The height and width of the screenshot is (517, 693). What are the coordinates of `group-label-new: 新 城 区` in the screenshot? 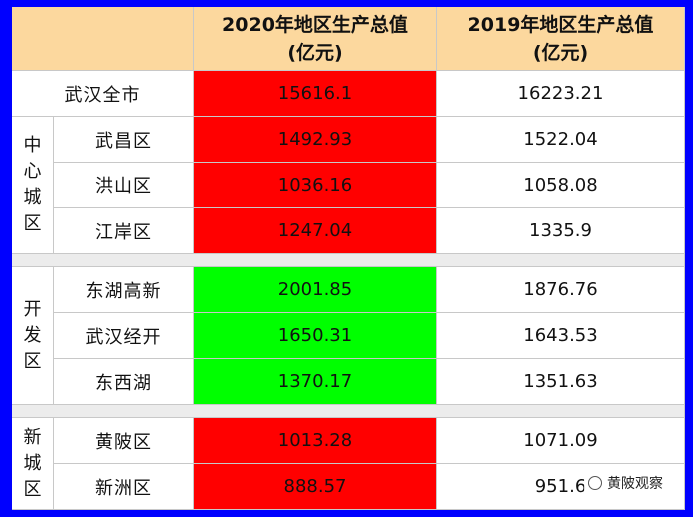 It's located at (33, 464).